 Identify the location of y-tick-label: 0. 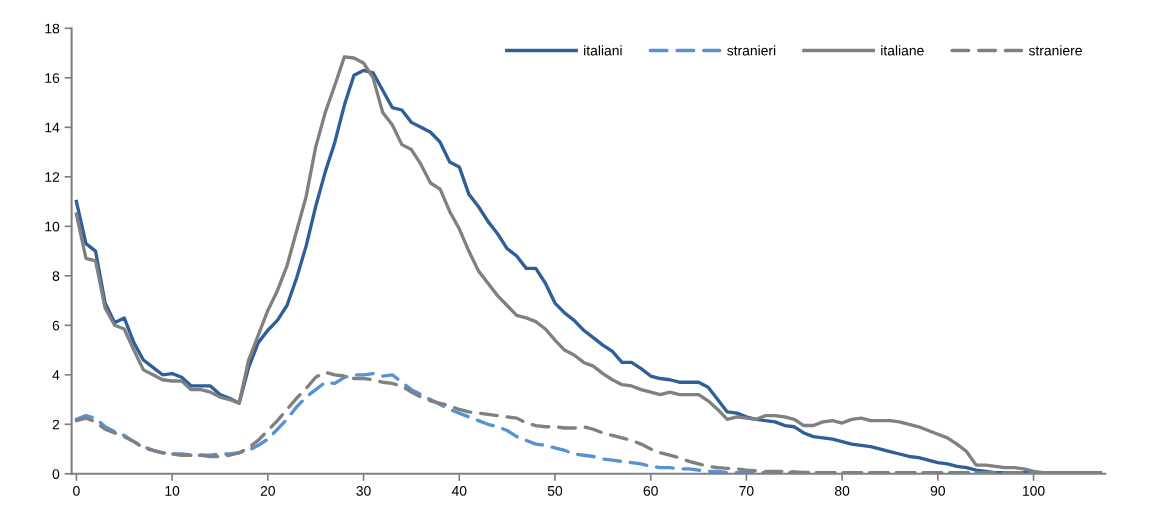
(56, 474).